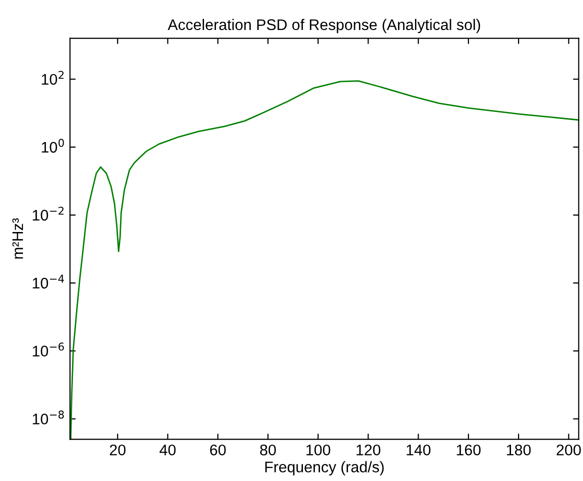 The height and width of the screenshot is (481, 583). Describe the element at coordinates (468, 450) in the screenshot. I see `x-tick-label: 160` at that location.